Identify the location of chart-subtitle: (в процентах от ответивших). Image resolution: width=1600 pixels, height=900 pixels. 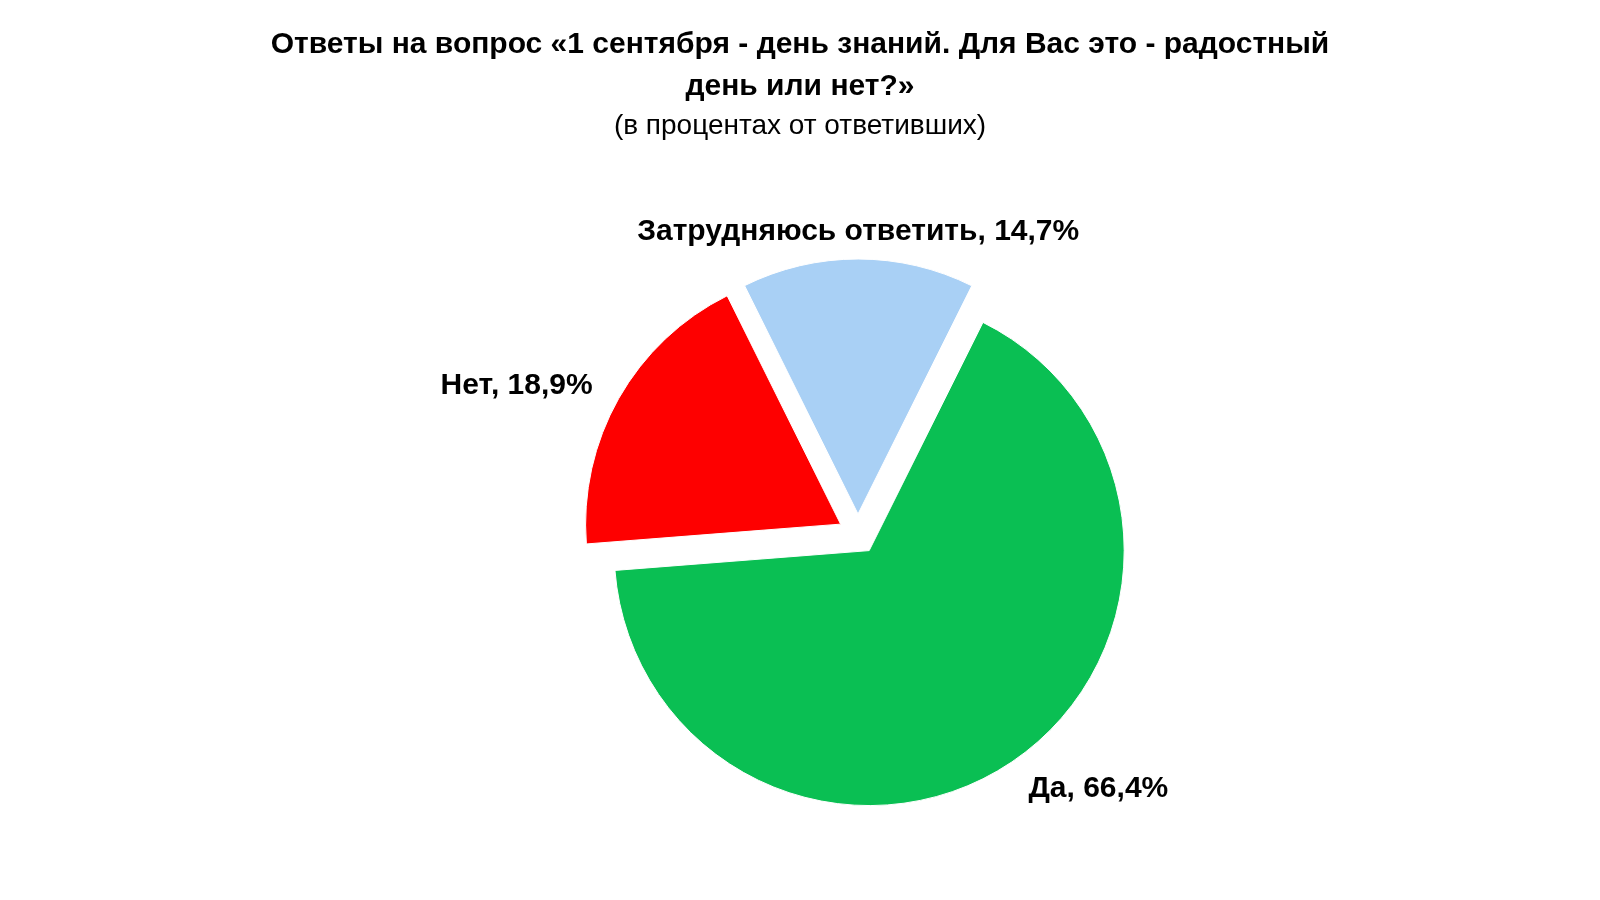
(800, 125).